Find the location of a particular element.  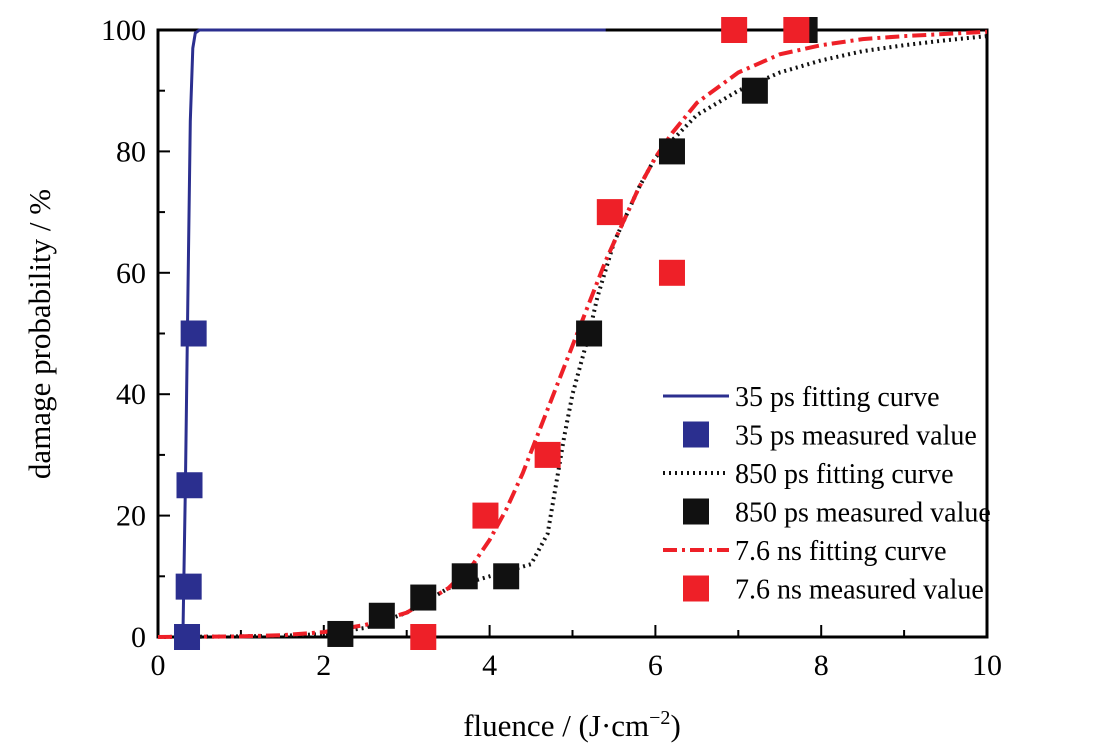

y-tick-label: 60 is located at coordinates (131, 273).